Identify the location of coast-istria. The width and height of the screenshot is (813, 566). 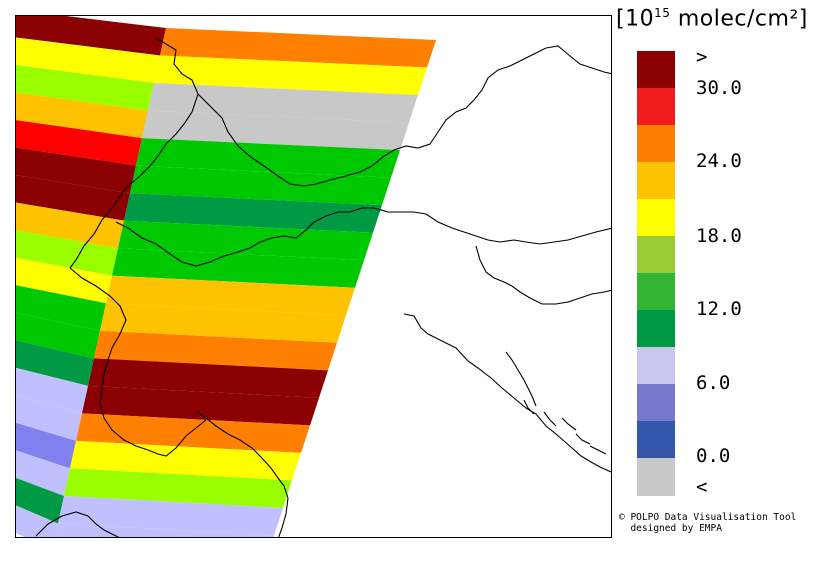
(521, 379).